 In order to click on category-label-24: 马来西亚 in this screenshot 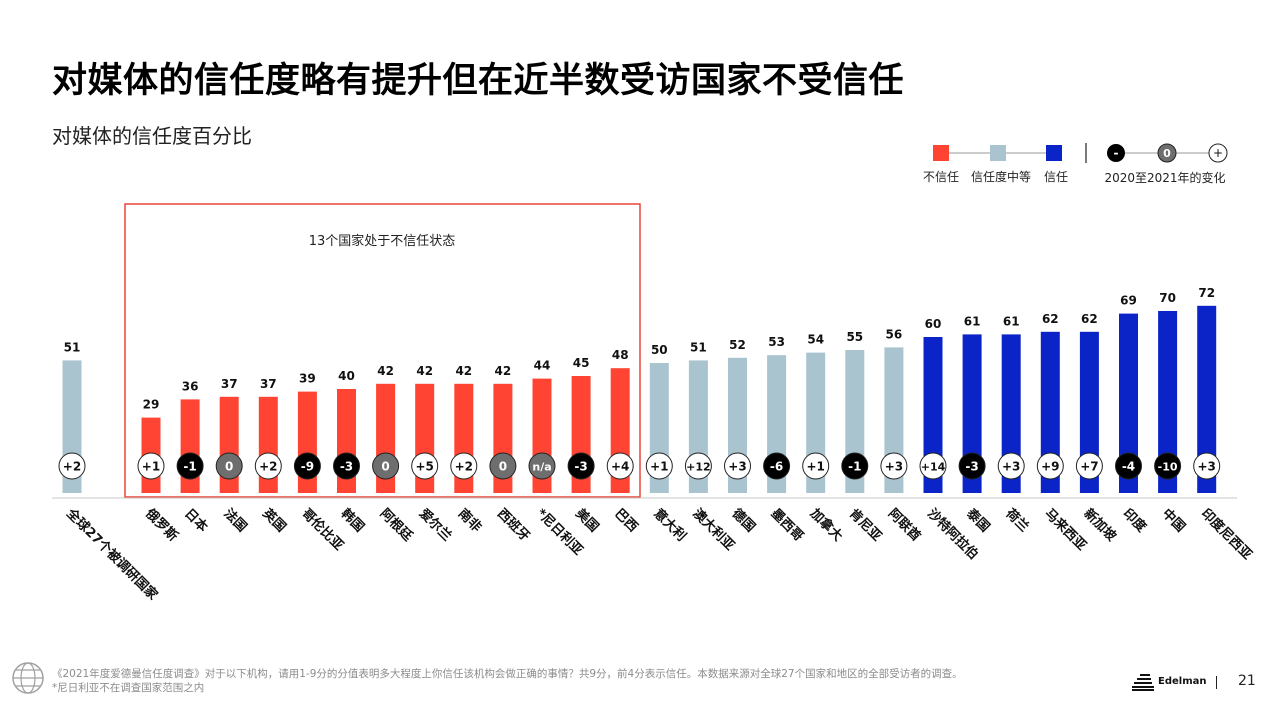, I will do `click(1065, 530)`.